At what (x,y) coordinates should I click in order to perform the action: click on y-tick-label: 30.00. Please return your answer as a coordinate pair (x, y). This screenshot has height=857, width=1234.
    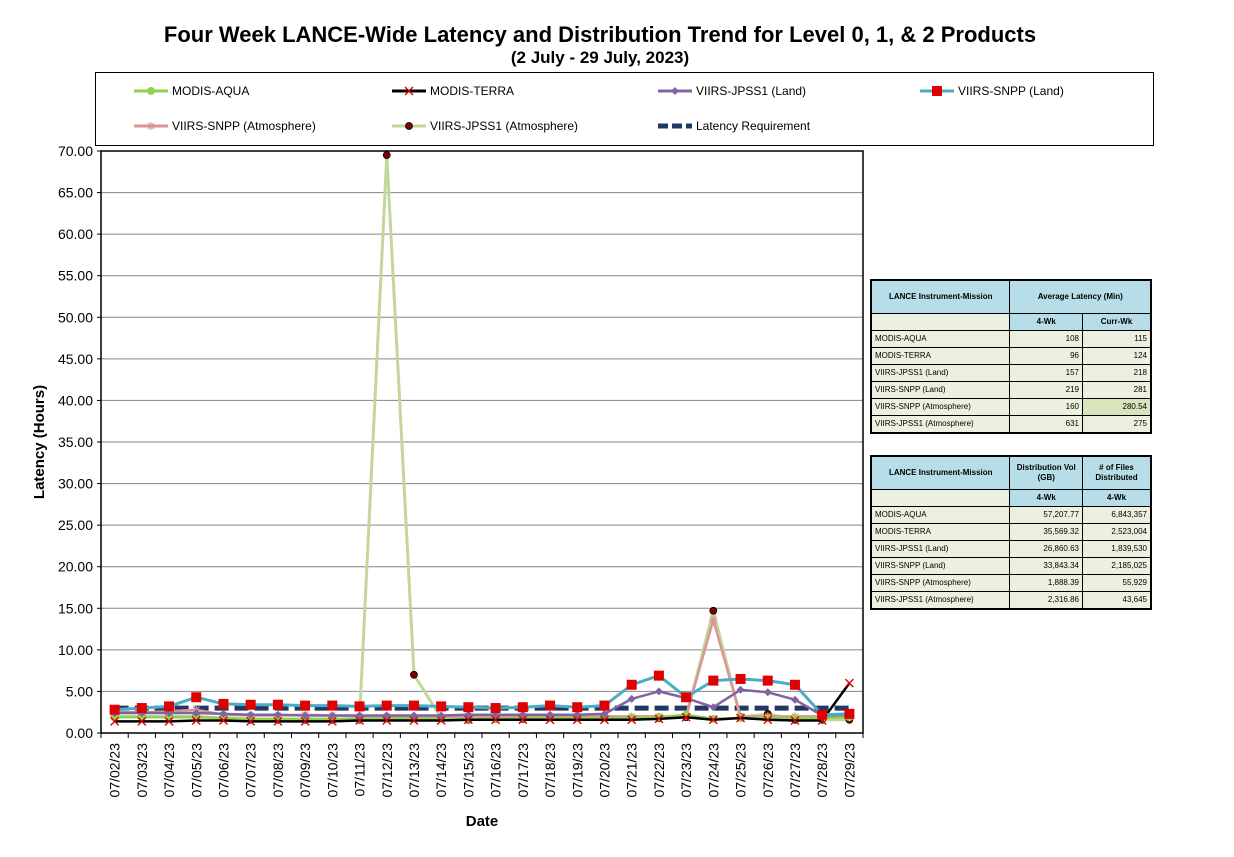
    Looking at the image, I should click on (75, 484).